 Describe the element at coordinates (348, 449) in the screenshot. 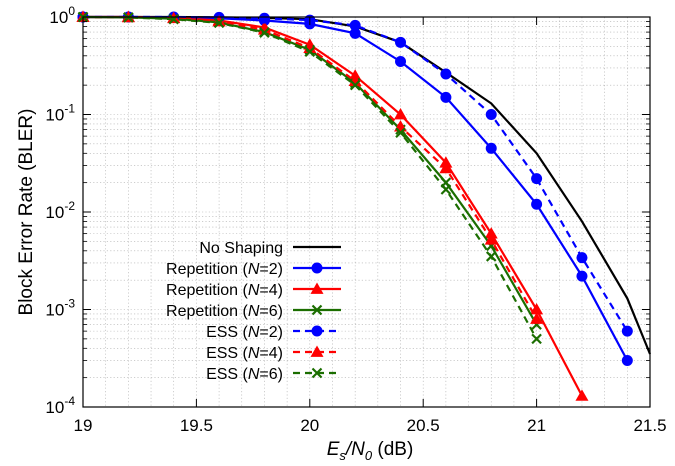

I see `x-axis-label-slash: /` at that location.